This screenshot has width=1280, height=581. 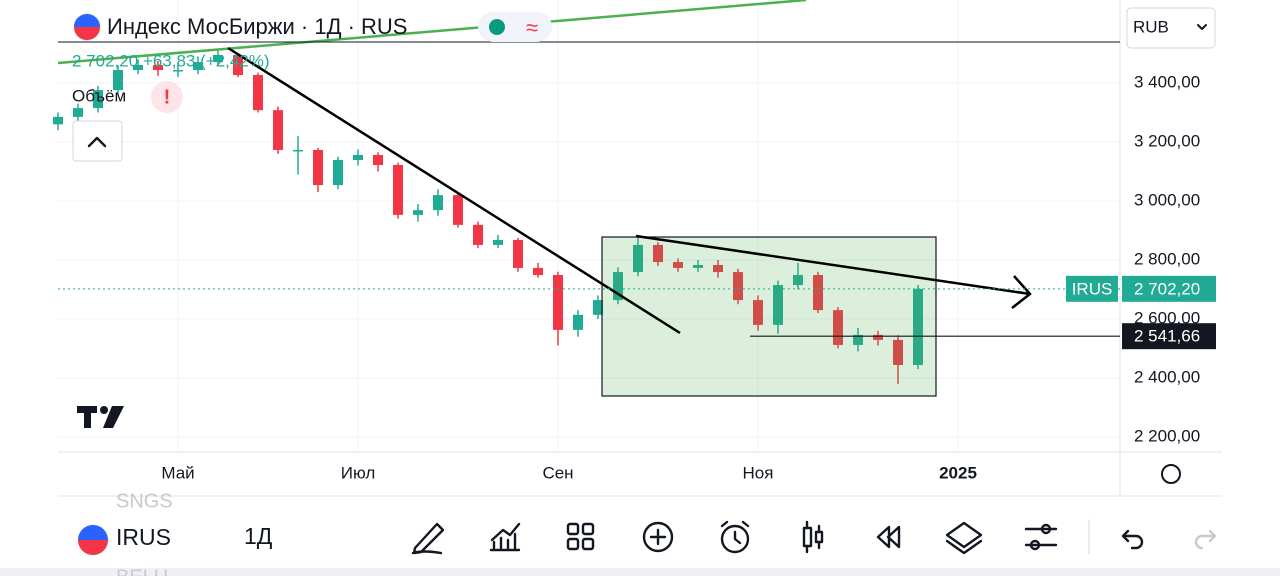 What do you see at coordinates (143, 537) in the screenshot?
I see `symbol: IRUS` at bounding box center [143, 537].